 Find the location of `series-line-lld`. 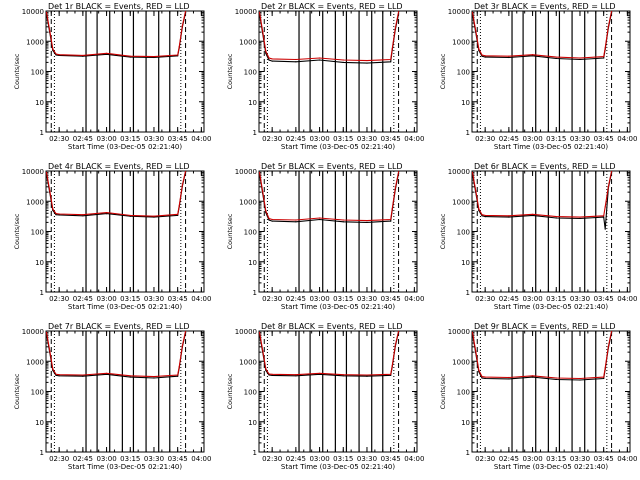

series-line-lld is located at coordinates (542, 35).